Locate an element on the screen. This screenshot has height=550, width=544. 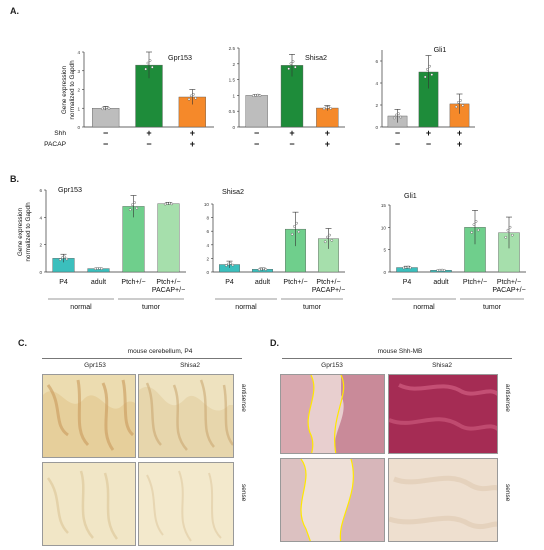
y-tick-label: 10 is located at coordinates (384, 227).